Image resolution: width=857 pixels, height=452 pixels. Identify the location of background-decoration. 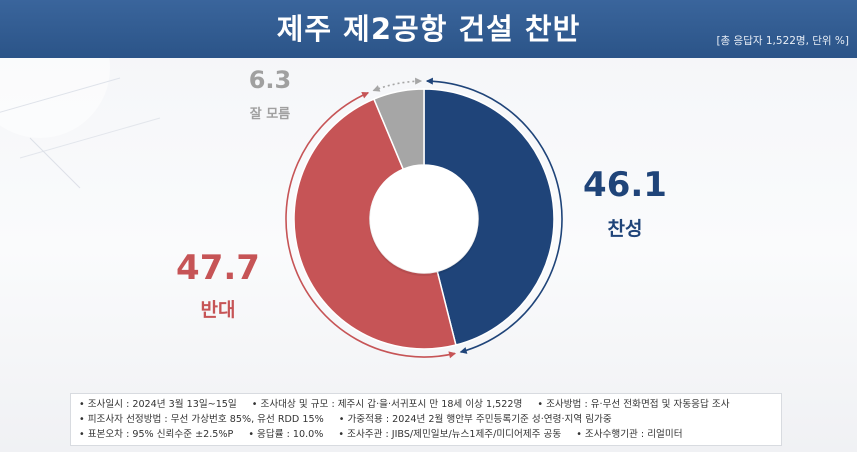
(80, 123).